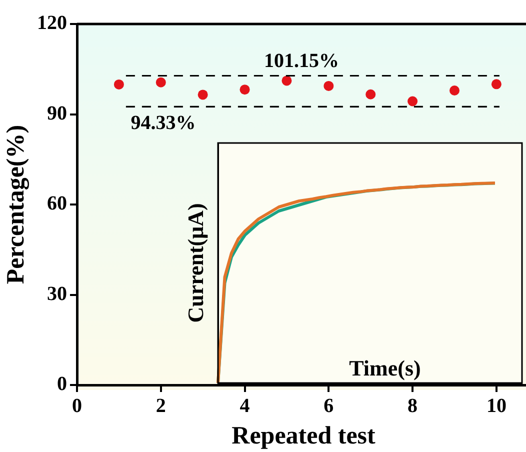 Image resolution: width=526 pixels, height=452 pixels. Describe the element at coordinates (163, 123) in the screenshot. I see `annotation: 94.33%` at that location.